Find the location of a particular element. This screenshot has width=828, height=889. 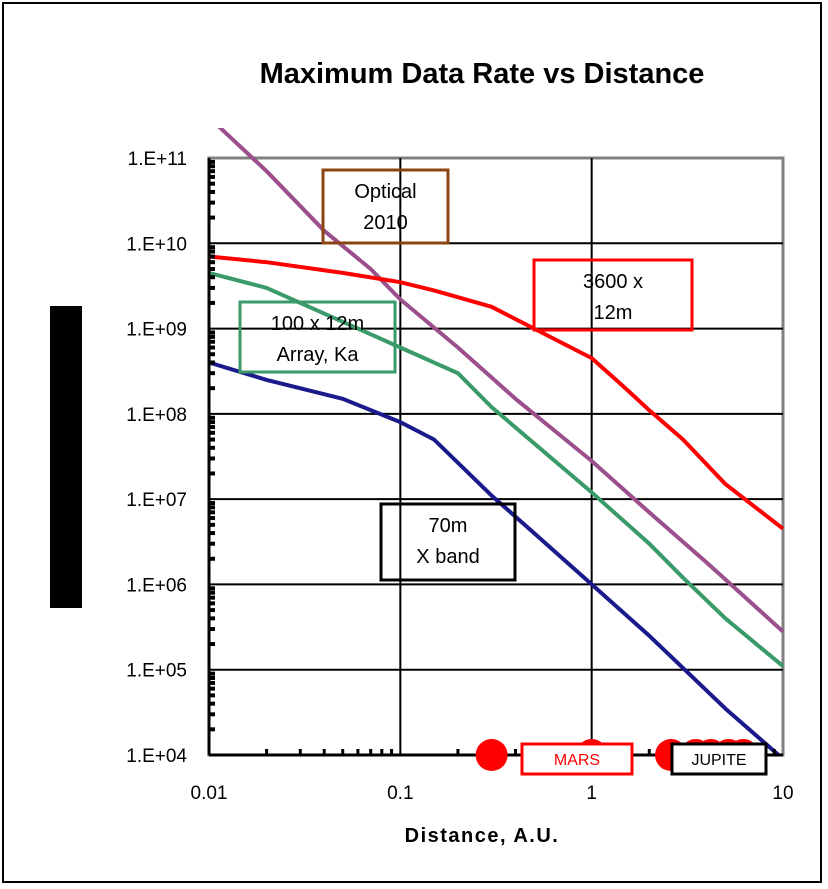

planet-label-text: MARS is located at coordinates (577, 760).